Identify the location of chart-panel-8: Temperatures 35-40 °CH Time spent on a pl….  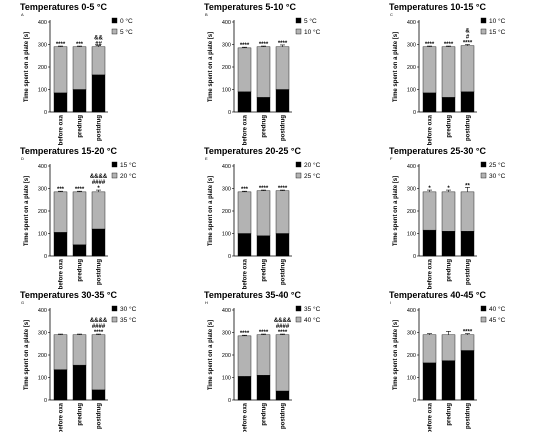
(262, 361).